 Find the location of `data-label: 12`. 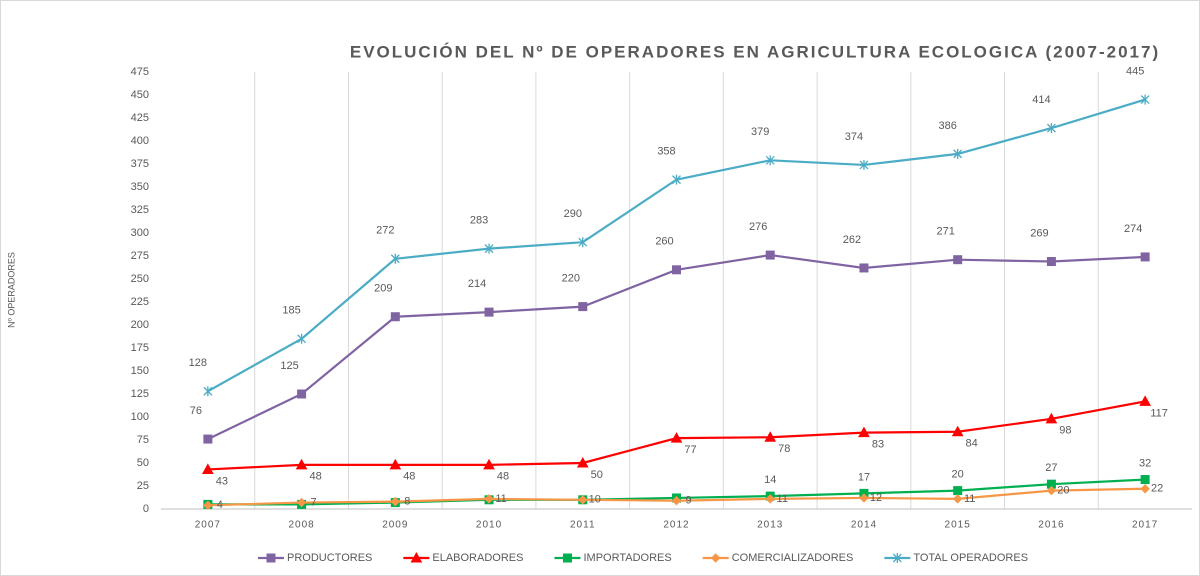

data-label: 12 is located at coordinates (876, 498).